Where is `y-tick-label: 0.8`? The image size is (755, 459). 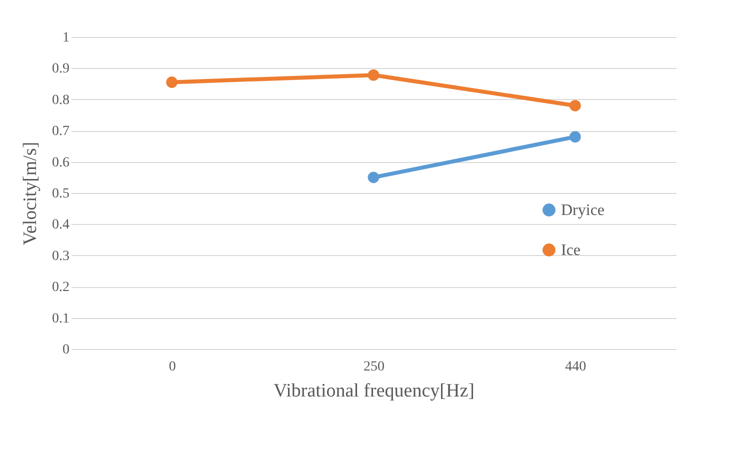 y-tick-label: 0.8 is located at coordinates (61, 100).